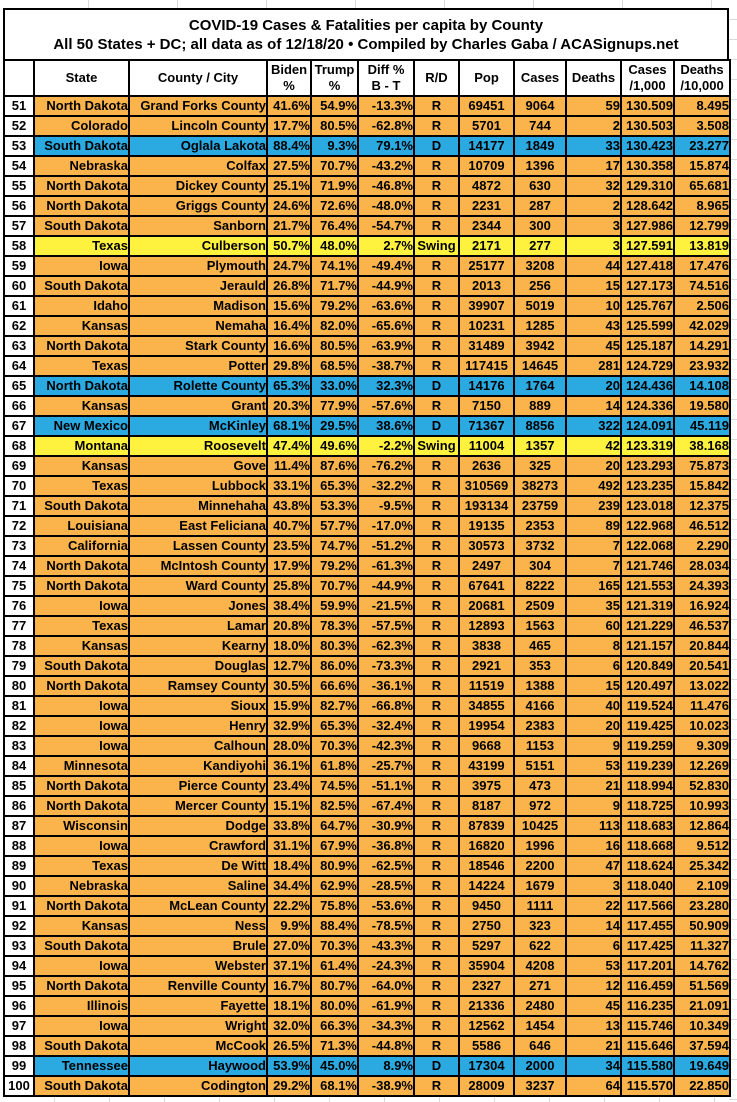 Image resolution: width=737 pixels, height=1102 pixels. I want to click on cell-cases: 5019, so click(540, 306).